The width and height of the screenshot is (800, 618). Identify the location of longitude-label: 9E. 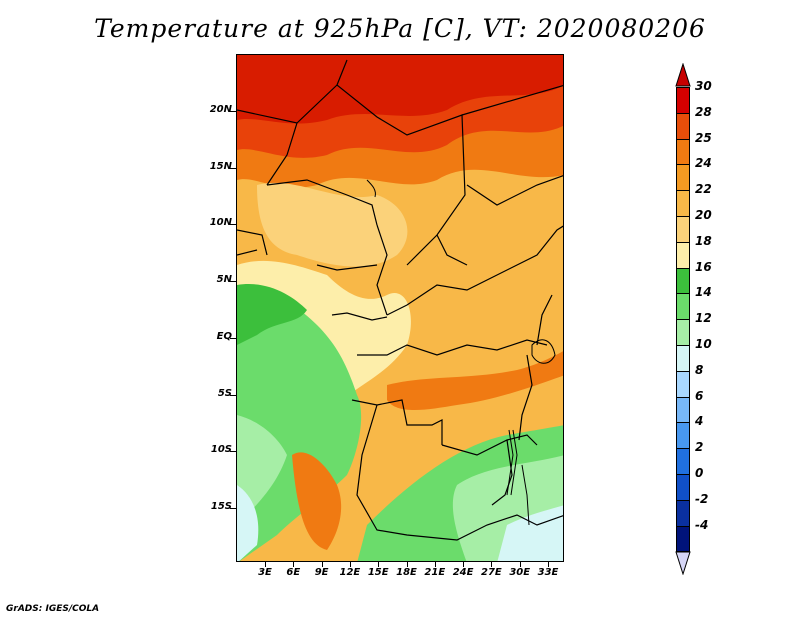
(321, 572).